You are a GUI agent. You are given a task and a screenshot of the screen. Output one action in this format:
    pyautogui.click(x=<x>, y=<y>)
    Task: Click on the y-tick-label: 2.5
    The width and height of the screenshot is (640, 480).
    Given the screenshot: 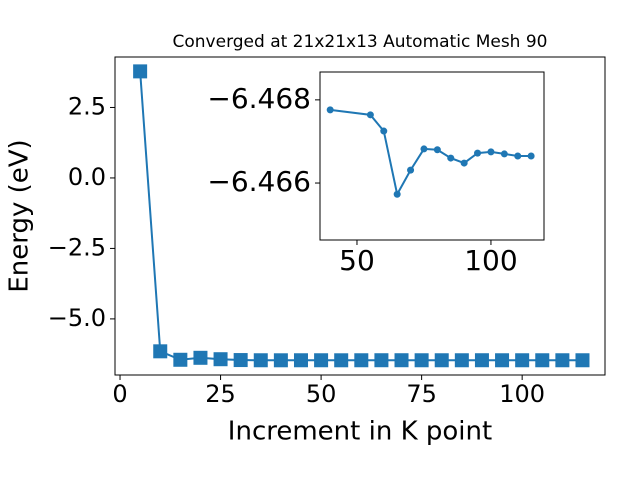 What is the action you would take?
    pyautogui.click(x=87, y=106)
    